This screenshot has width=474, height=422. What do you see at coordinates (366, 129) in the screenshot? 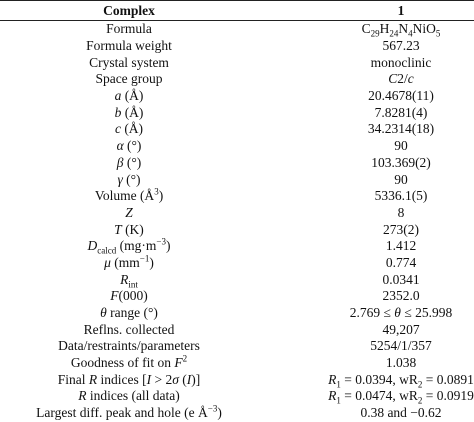
I see `table-cell: 34.2314(18)` at bounding box center [366, 129].